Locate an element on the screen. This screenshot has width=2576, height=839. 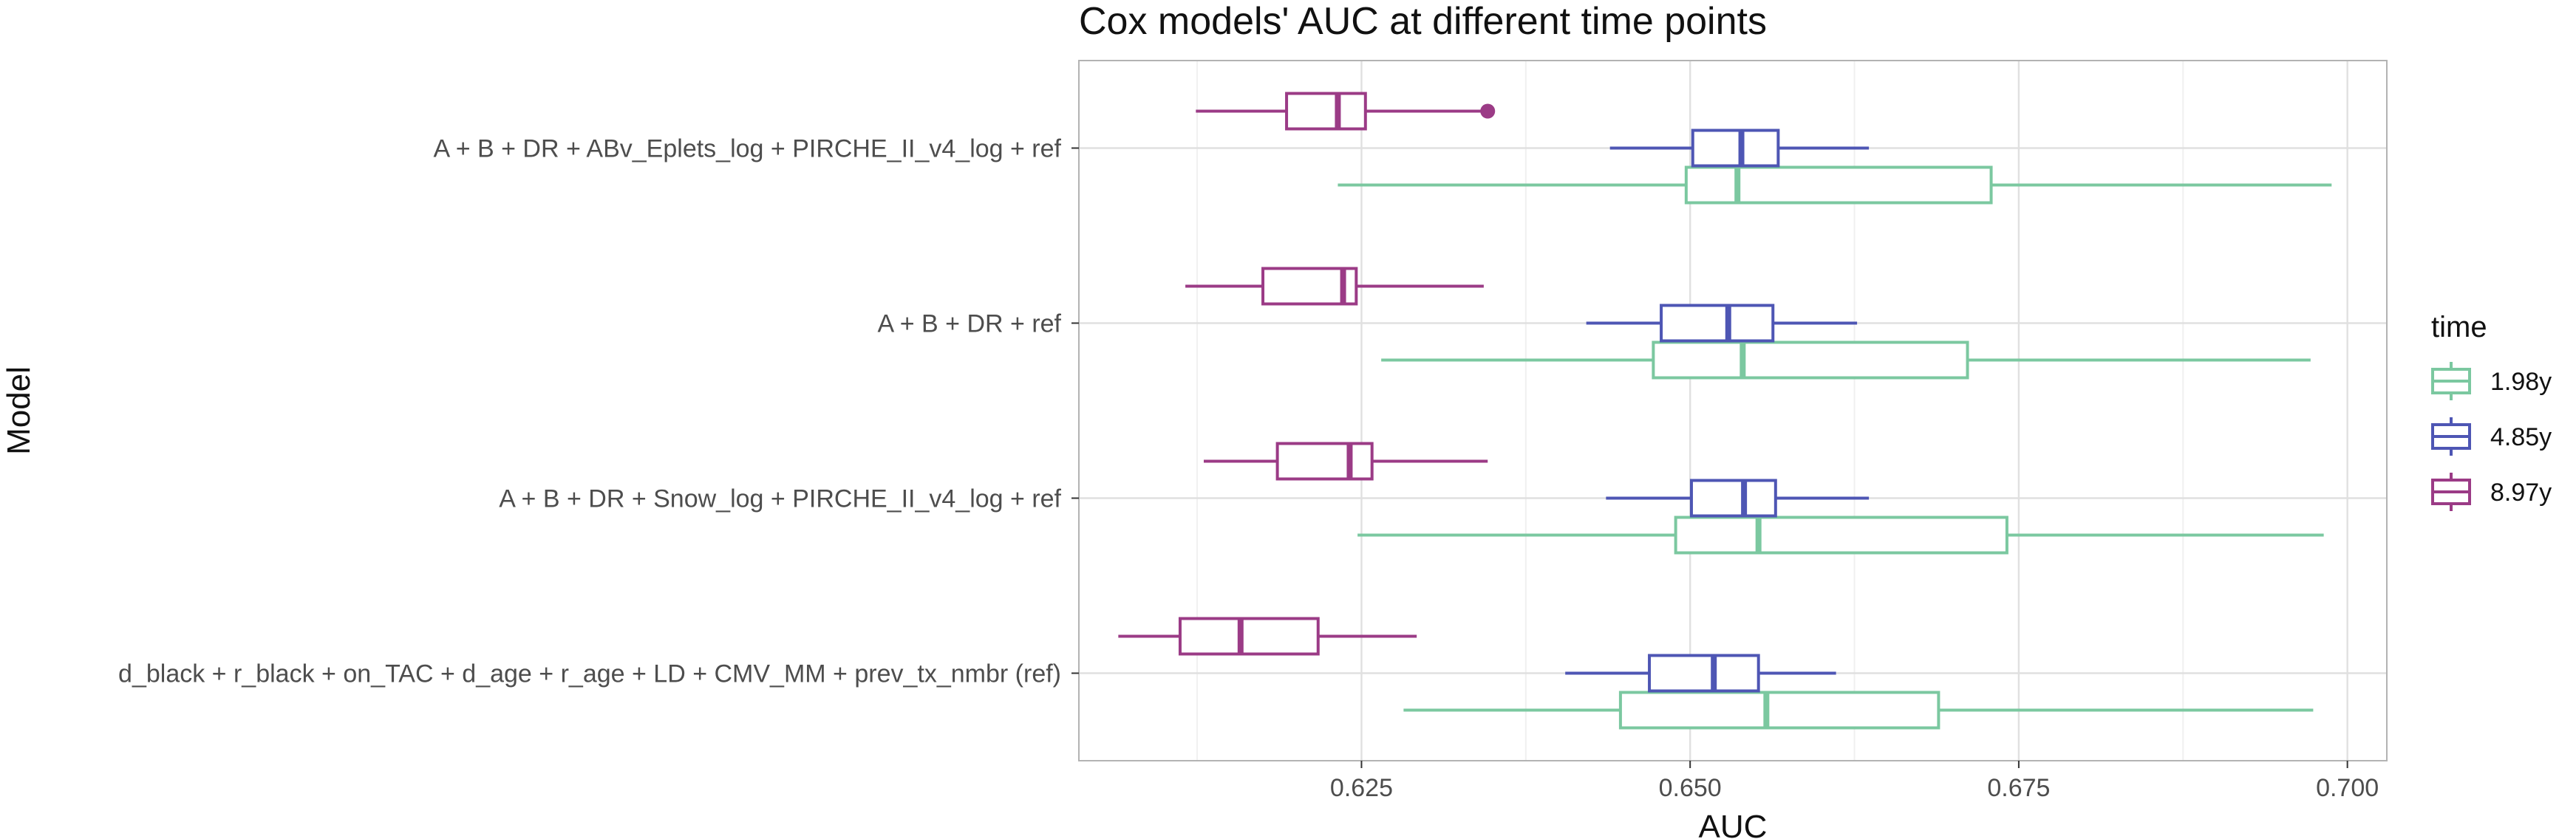
box-8.97y-0 is located at coordinates (1346, 112).